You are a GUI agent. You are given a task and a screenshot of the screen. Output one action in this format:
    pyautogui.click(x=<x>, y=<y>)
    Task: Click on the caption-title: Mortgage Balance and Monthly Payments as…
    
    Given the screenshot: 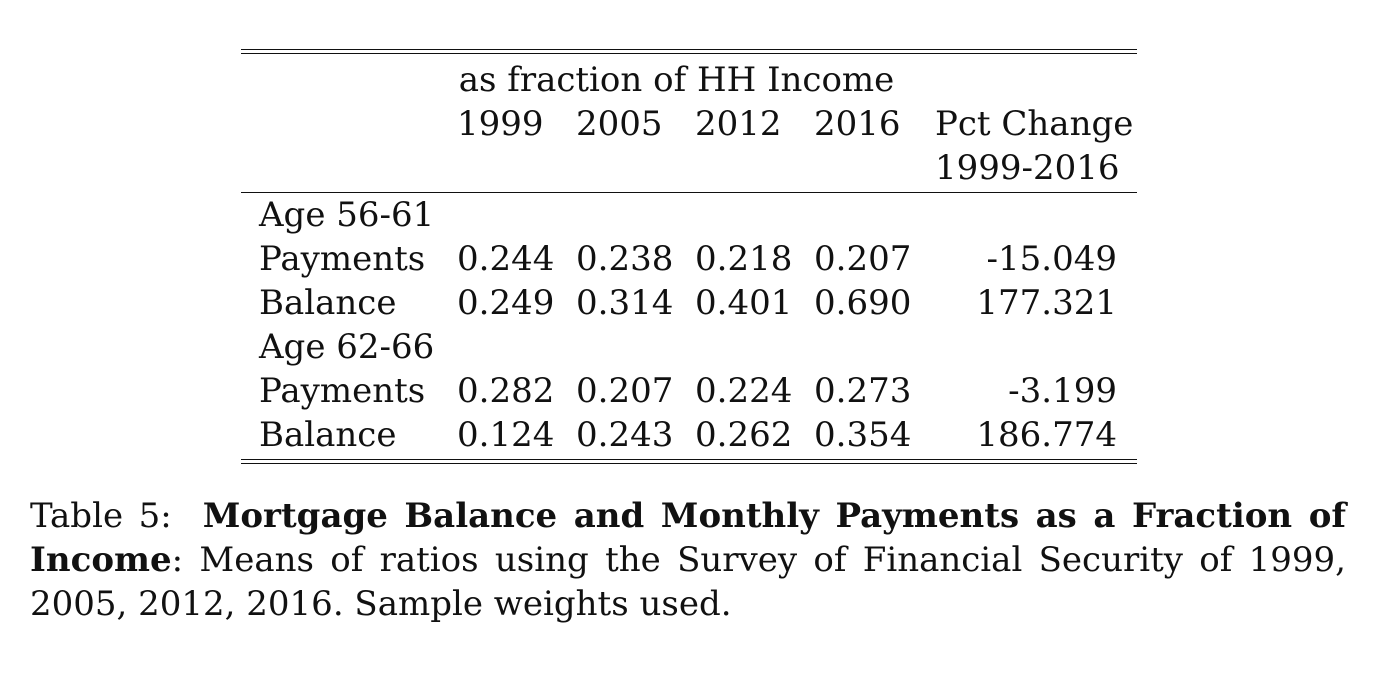 What is the action you would take?
    pyautogui.click(x=688, y=538)
    